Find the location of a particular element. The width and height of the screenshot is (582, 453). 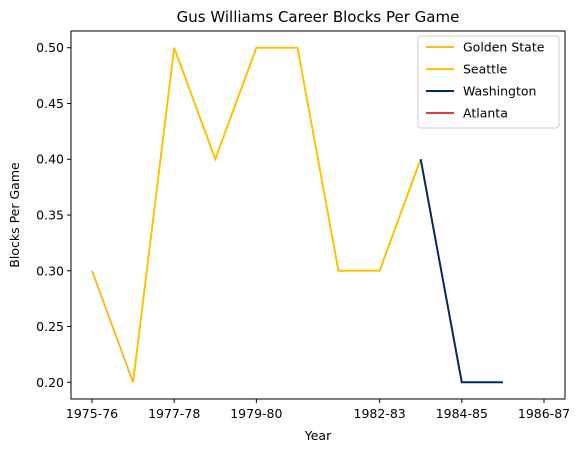

x-tick-label: 1979-80 is located at coordinates (256, 413).